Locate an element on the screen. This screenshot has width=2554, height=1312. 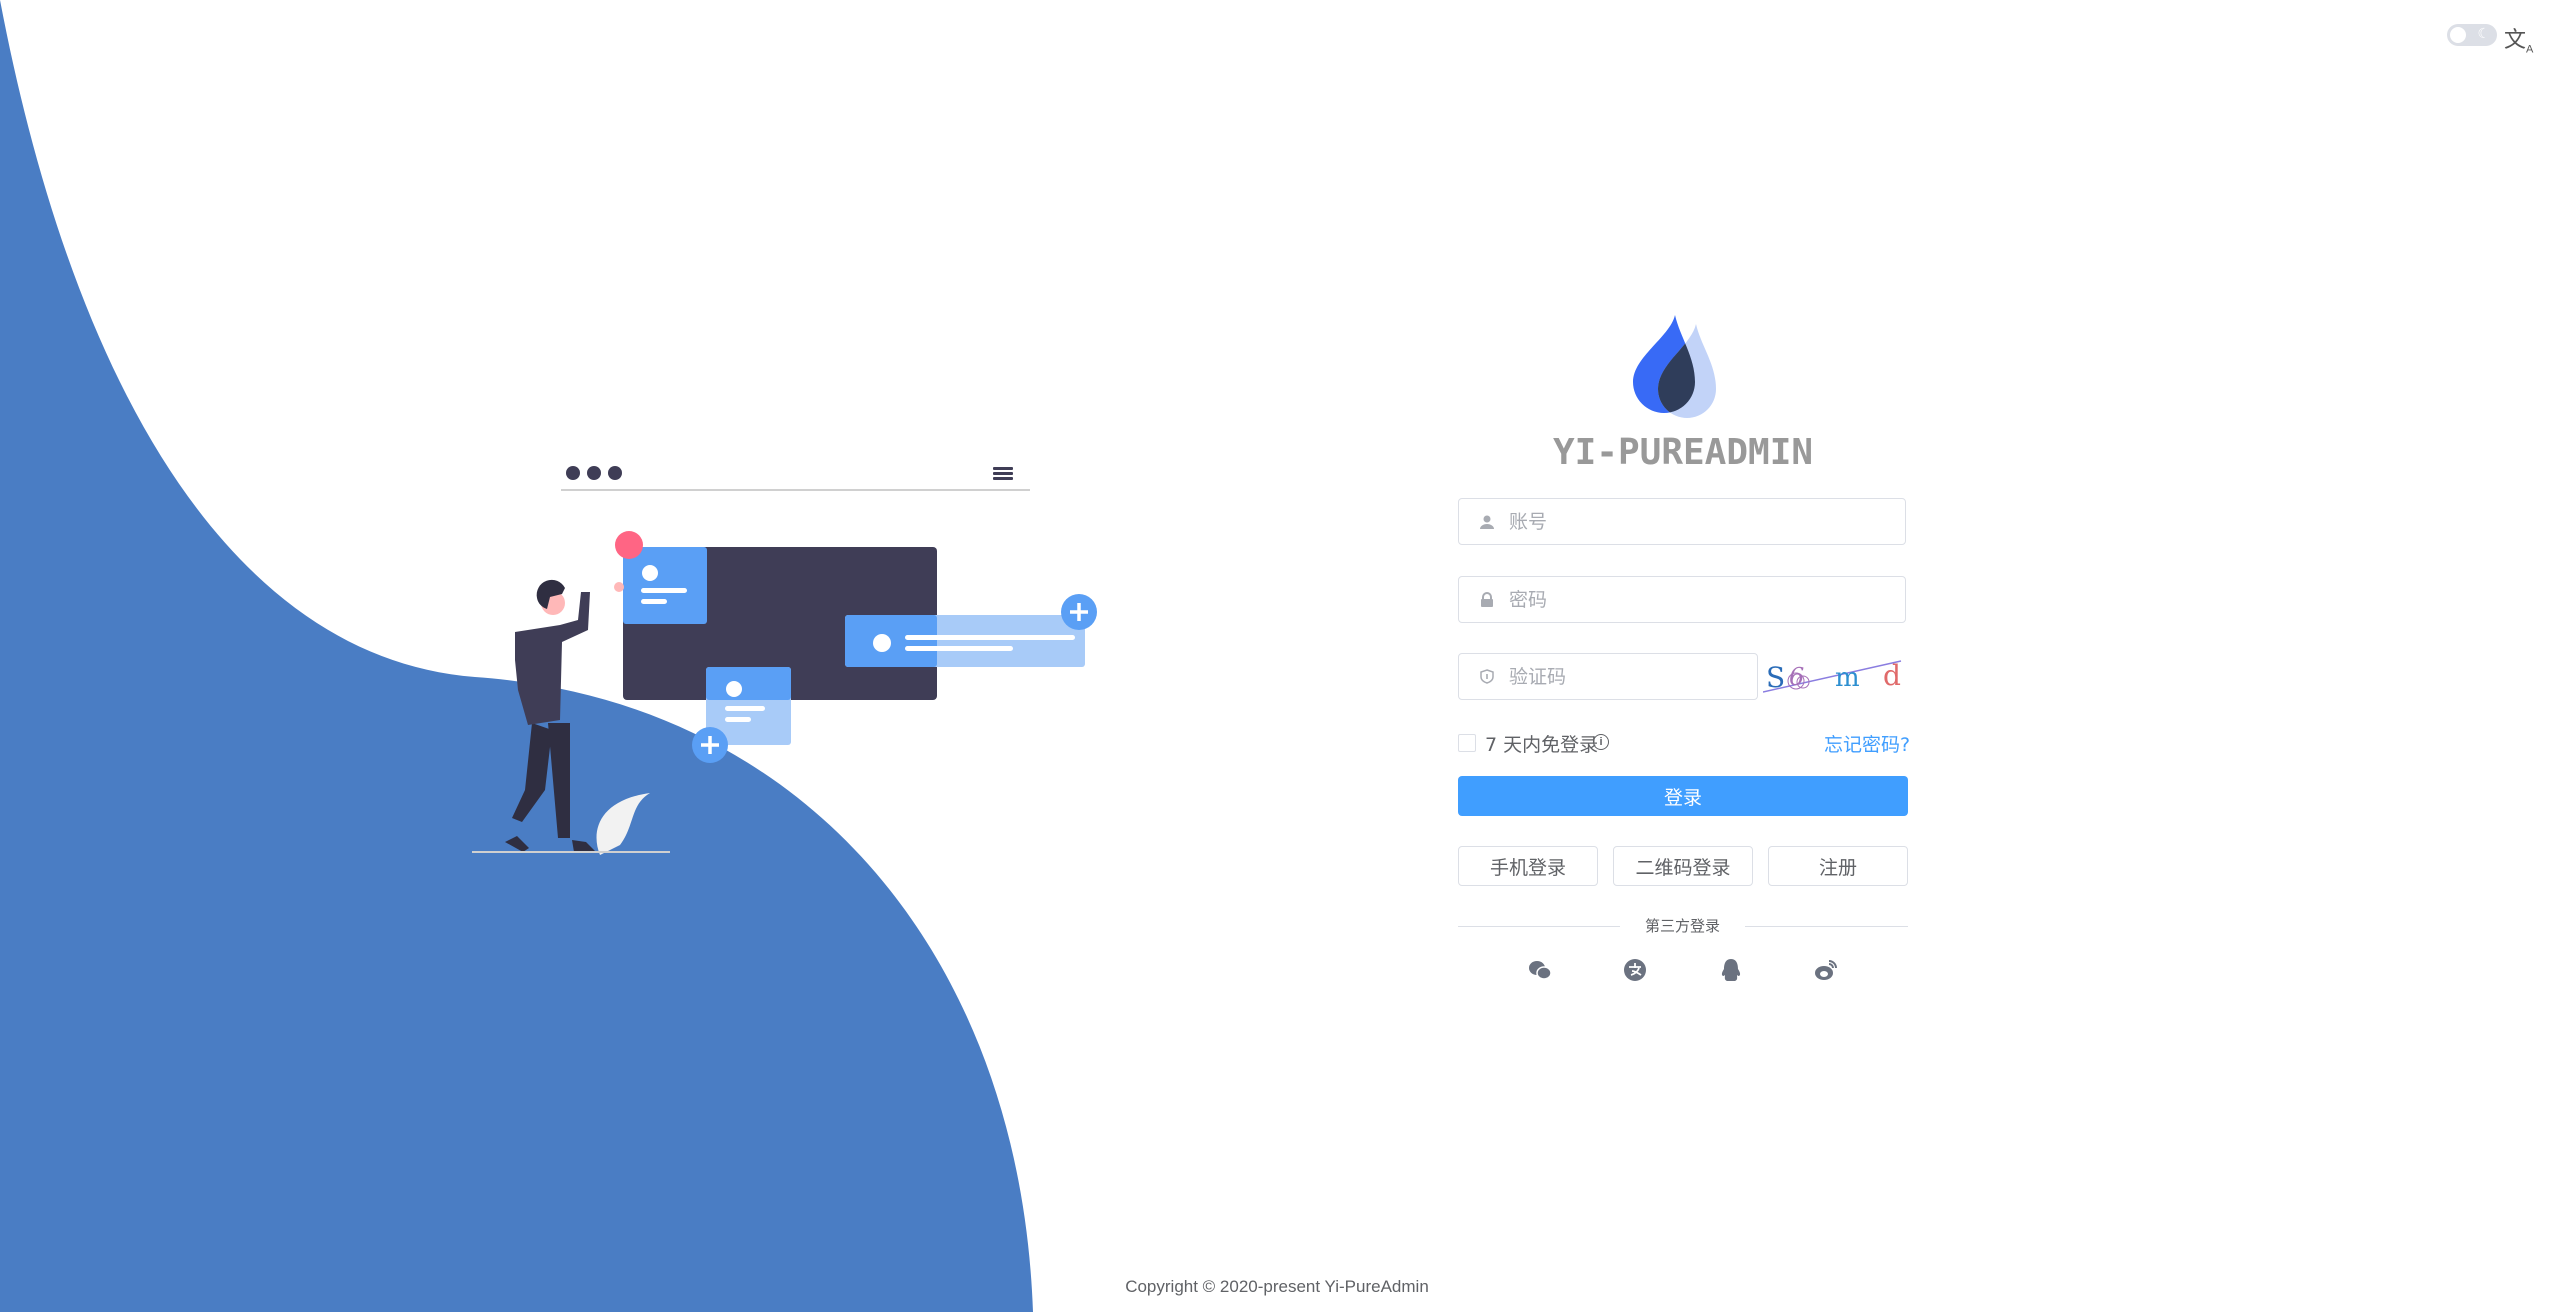
hamburger-icon is located at coordinates (1003, 473).